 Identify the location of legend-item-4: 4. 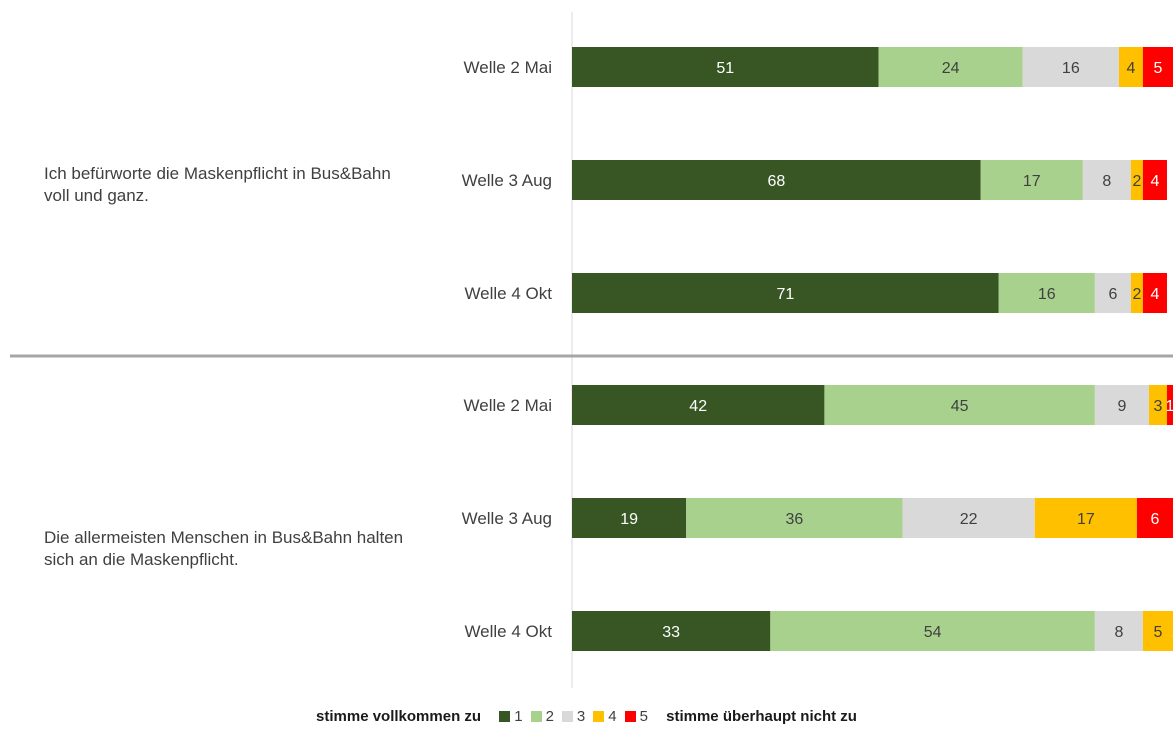
(605, 716).